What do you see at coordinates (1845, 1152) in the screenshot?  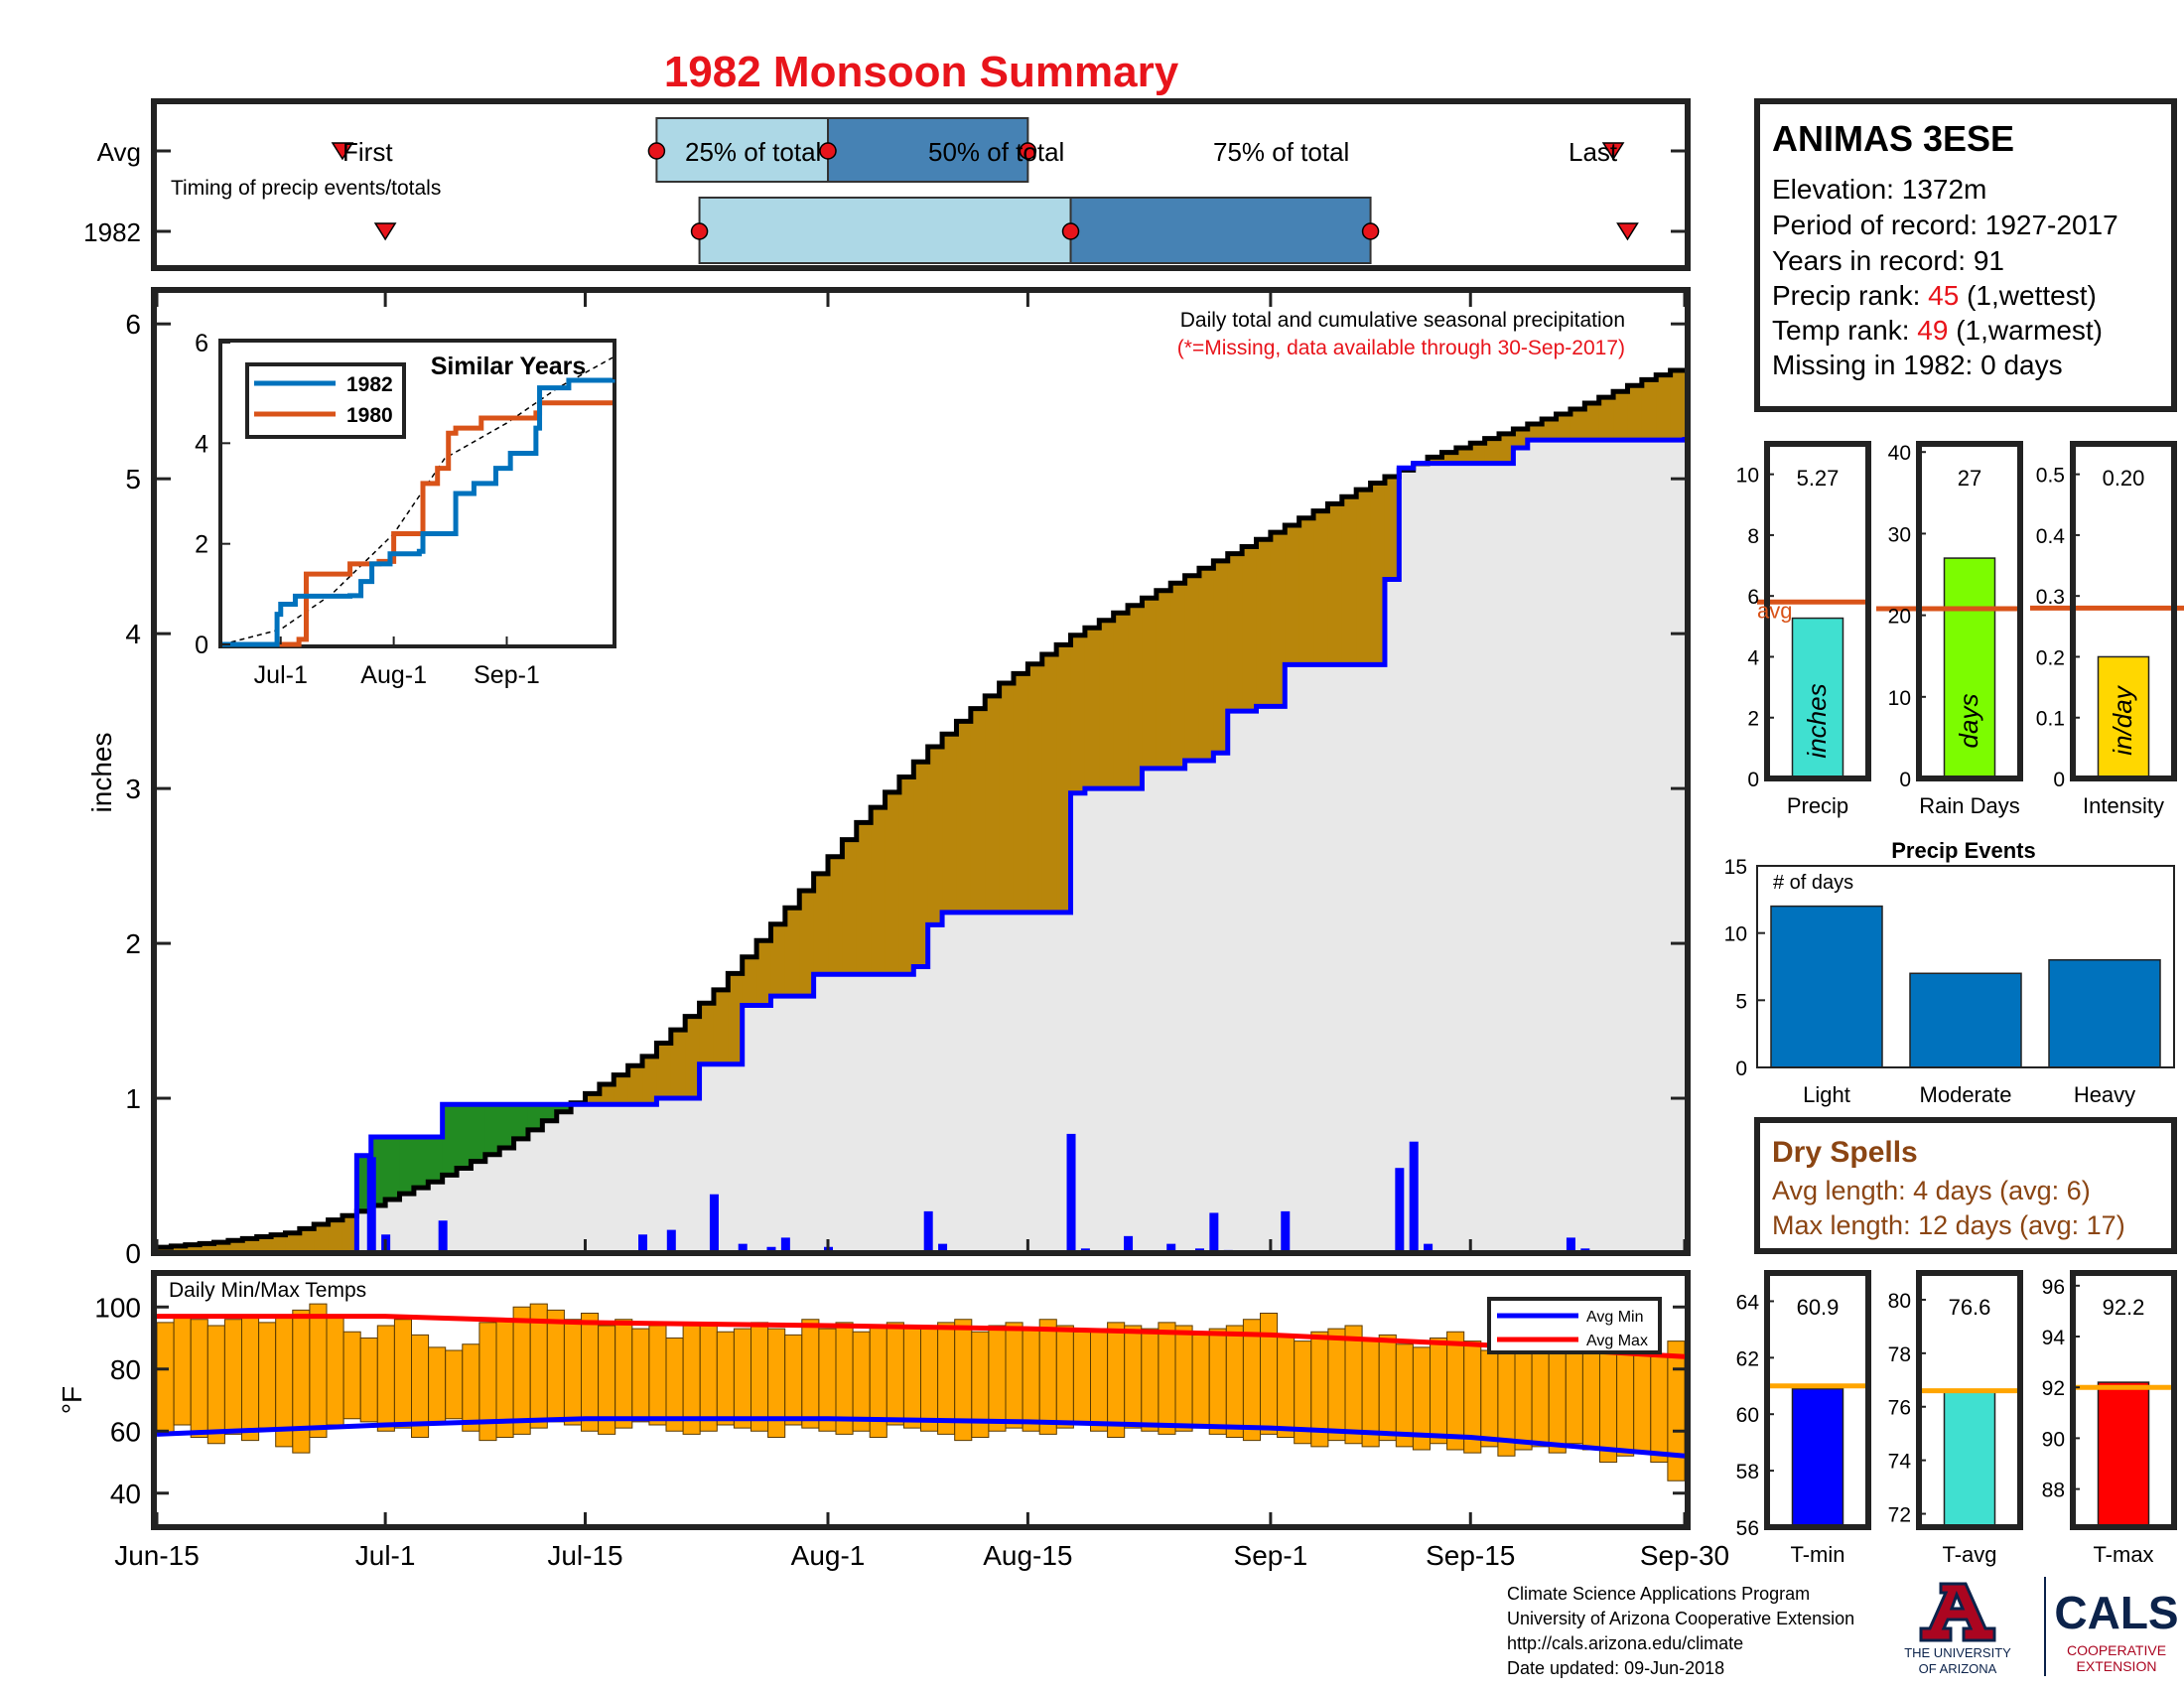 I see `dry-spells-title: Dry Spells` at bounding box center [1845, 1152].